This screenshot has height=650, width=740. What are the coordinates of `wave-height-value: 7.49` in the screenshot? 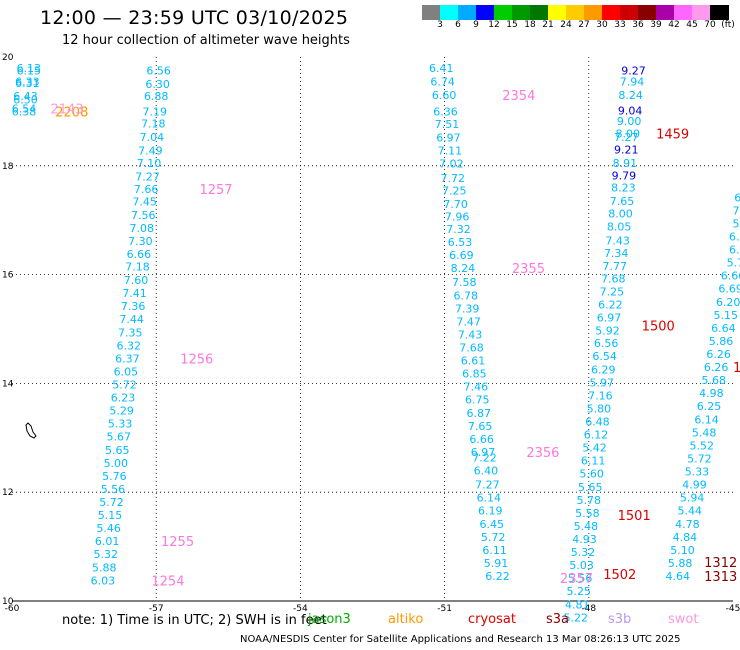 It's located at (150, 151).